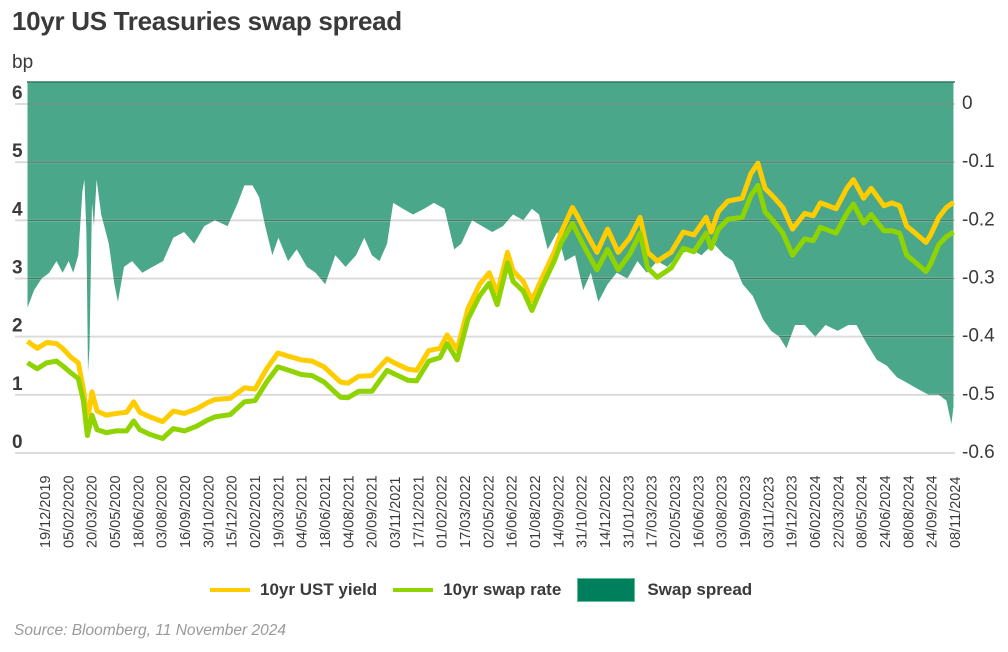 The width and height of the screenshot is (1008, 652). I want to click on legend-item-spread: Swap spread, so click(660, 590).